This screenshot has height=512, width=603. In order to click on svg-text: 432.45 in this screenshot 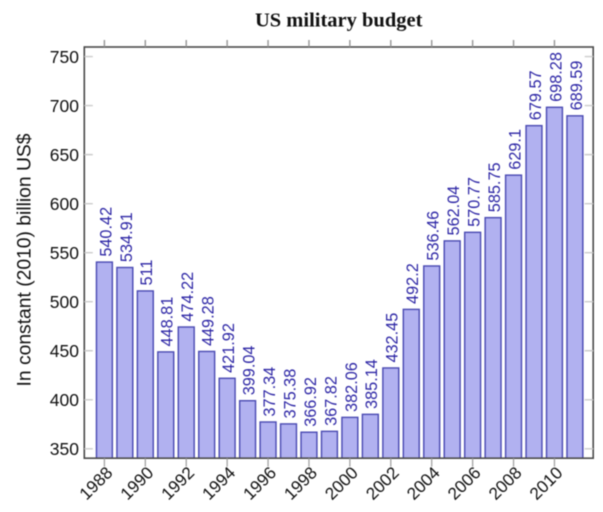, I will do `click(393, 338)`.